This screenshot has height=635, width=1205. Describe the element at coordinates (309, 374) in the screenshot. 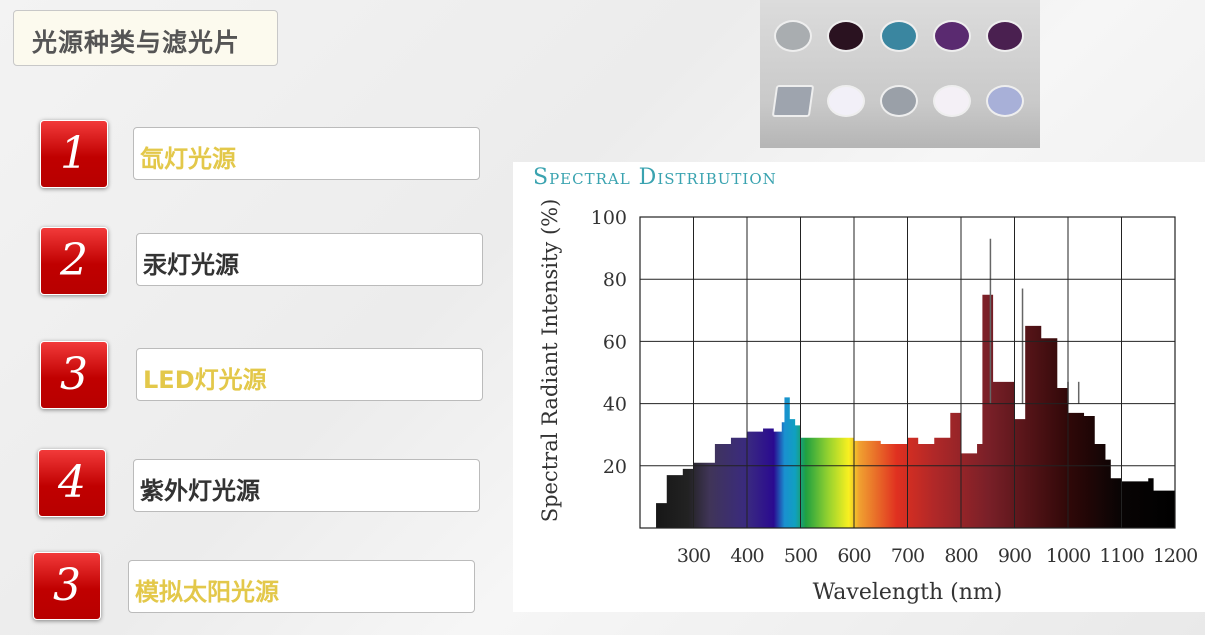

I see `light-source-item: LED灯光源` at that location.